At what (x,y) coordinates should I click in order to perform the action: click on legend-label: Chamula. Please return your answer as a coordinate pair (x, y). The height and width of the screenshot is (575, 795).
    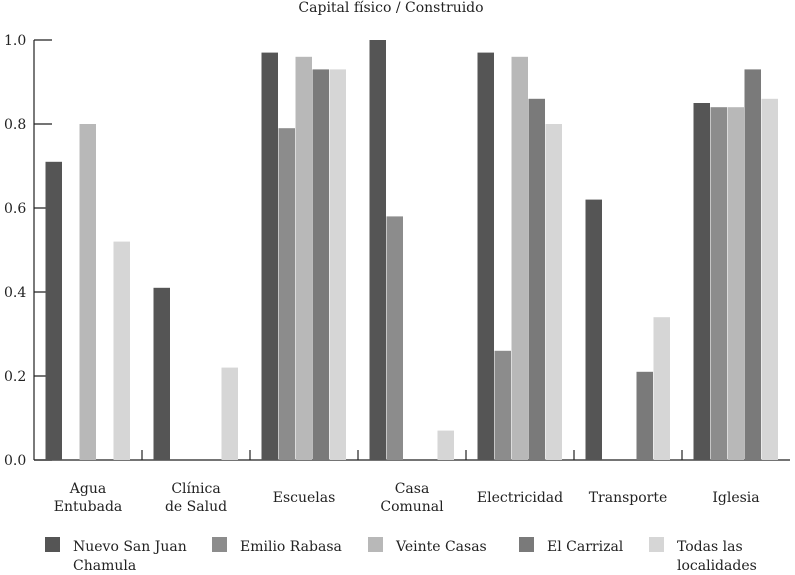
    Looking at the image, I should click on (104, 566).